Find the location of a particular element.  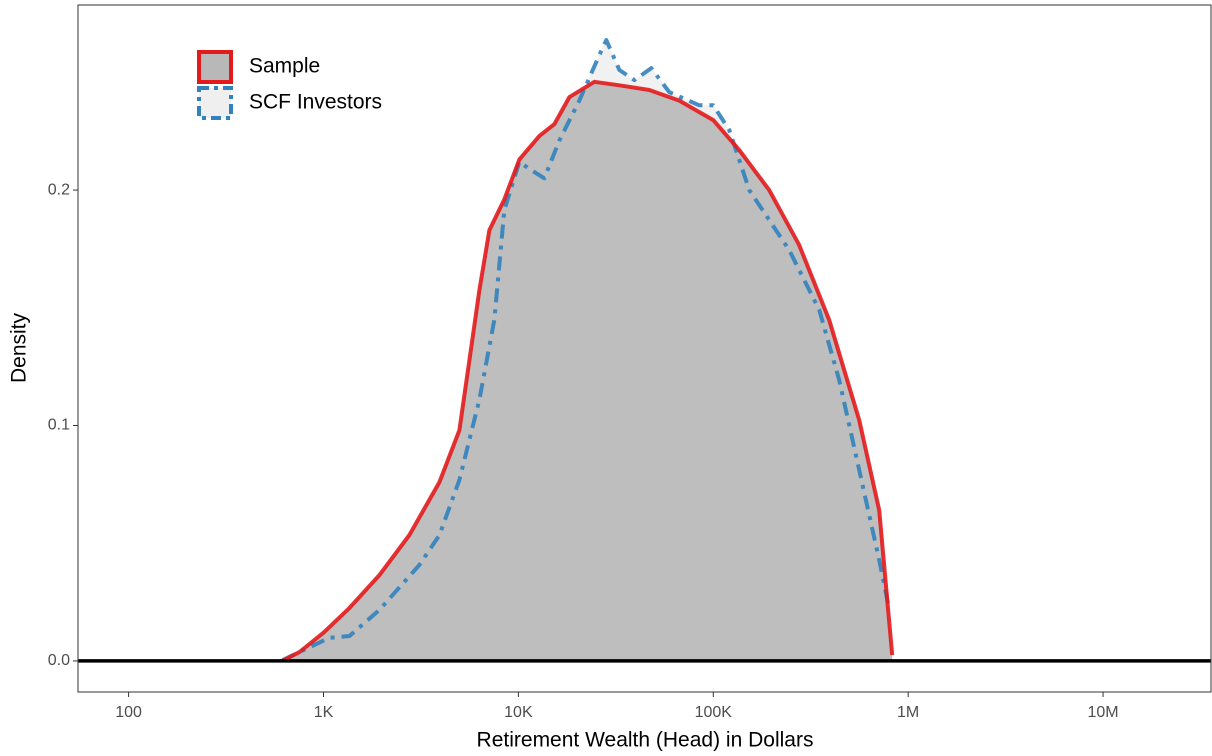

x-tick-label: 1M is located at coordinates (908, 712).